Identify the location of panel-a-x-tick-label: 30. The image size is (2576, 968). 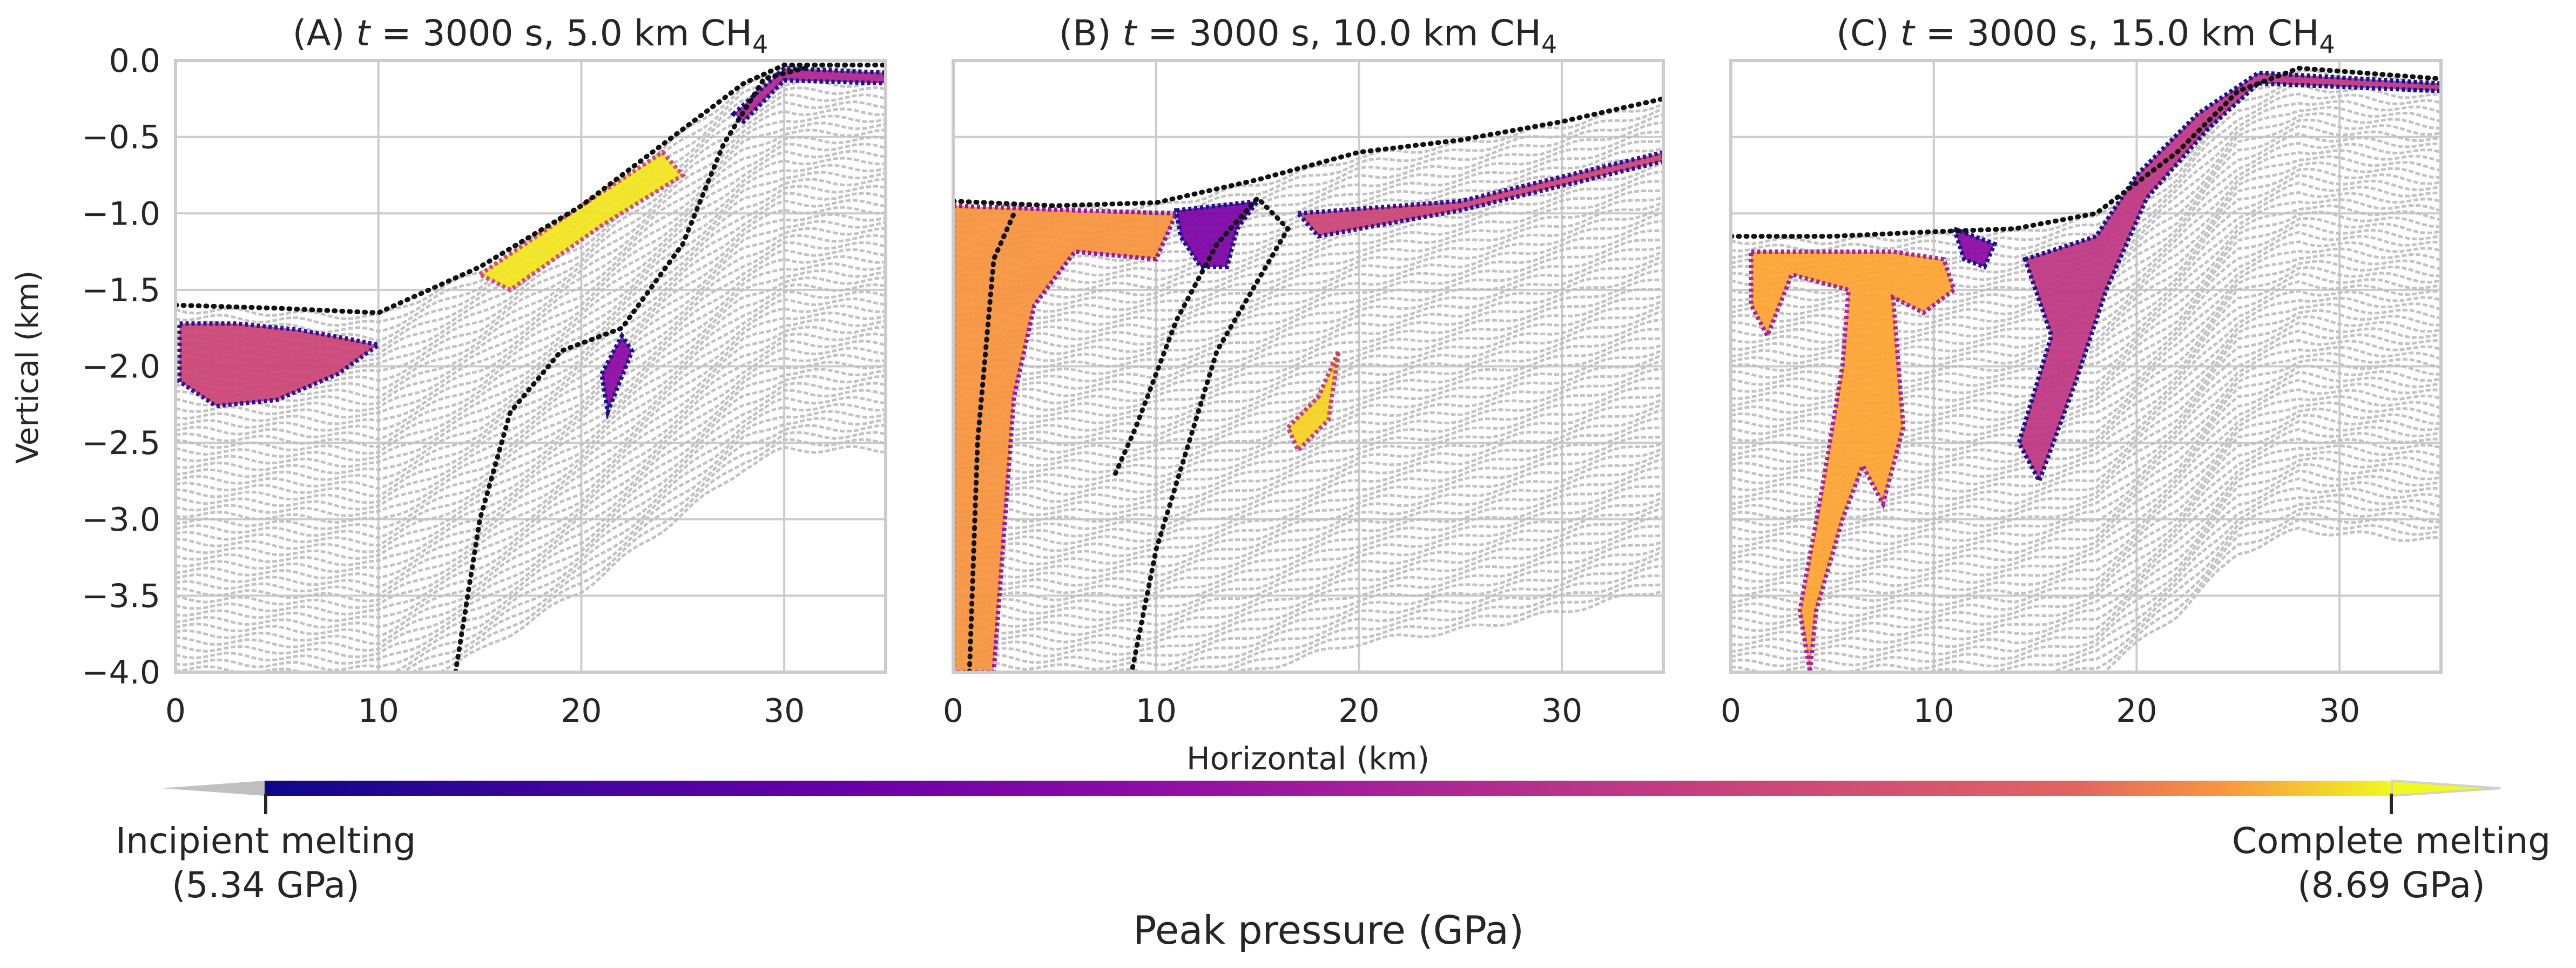
(784, 711).